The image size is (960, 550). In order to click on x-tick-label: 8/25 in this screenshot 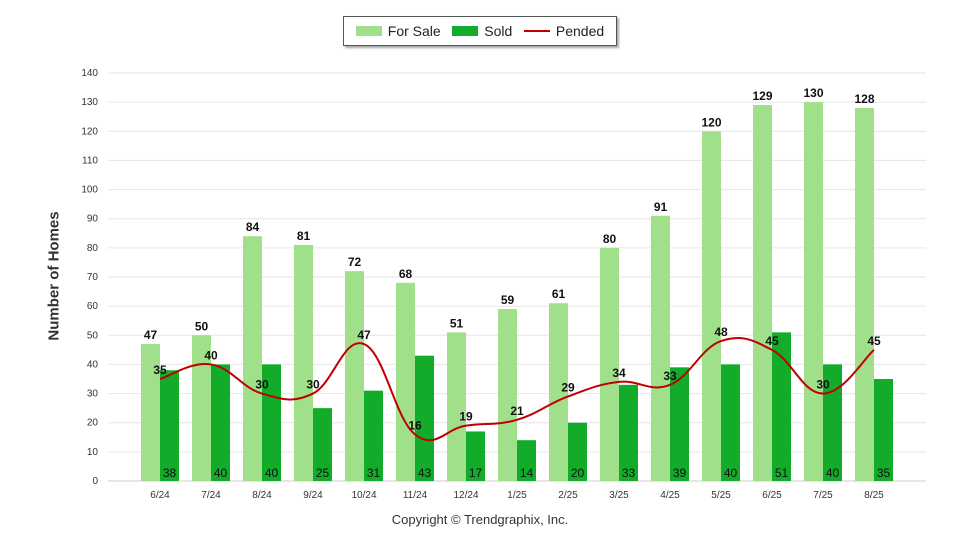, I will do `click(874, 495)`.